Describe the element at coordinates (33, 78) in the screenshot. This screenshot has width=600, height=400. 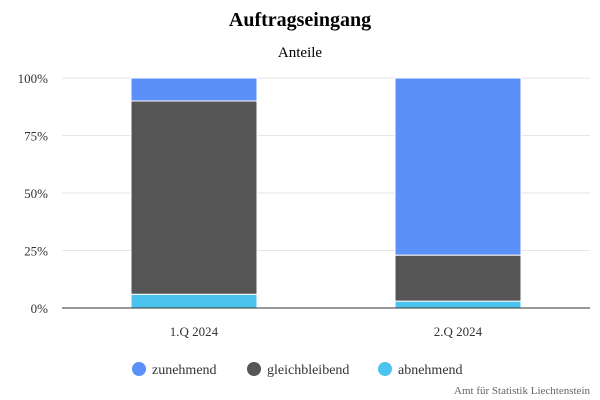
I see `y-tick-label: 100%` at that location.